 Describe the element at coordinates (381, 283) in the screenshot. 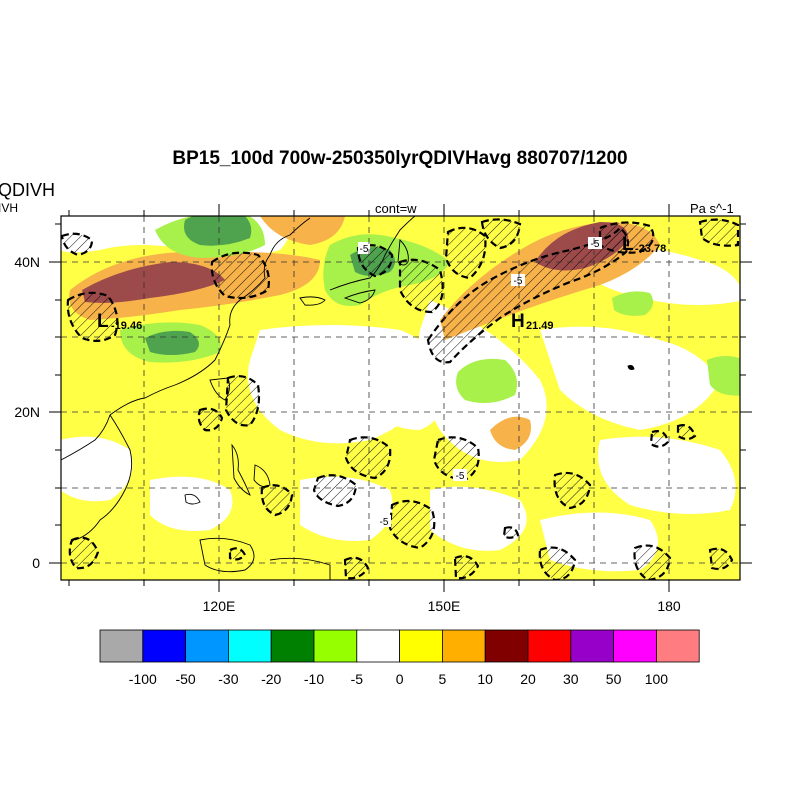

I see `pressure-markers: L -19.46 H 21.49 L -23.78` at that location.